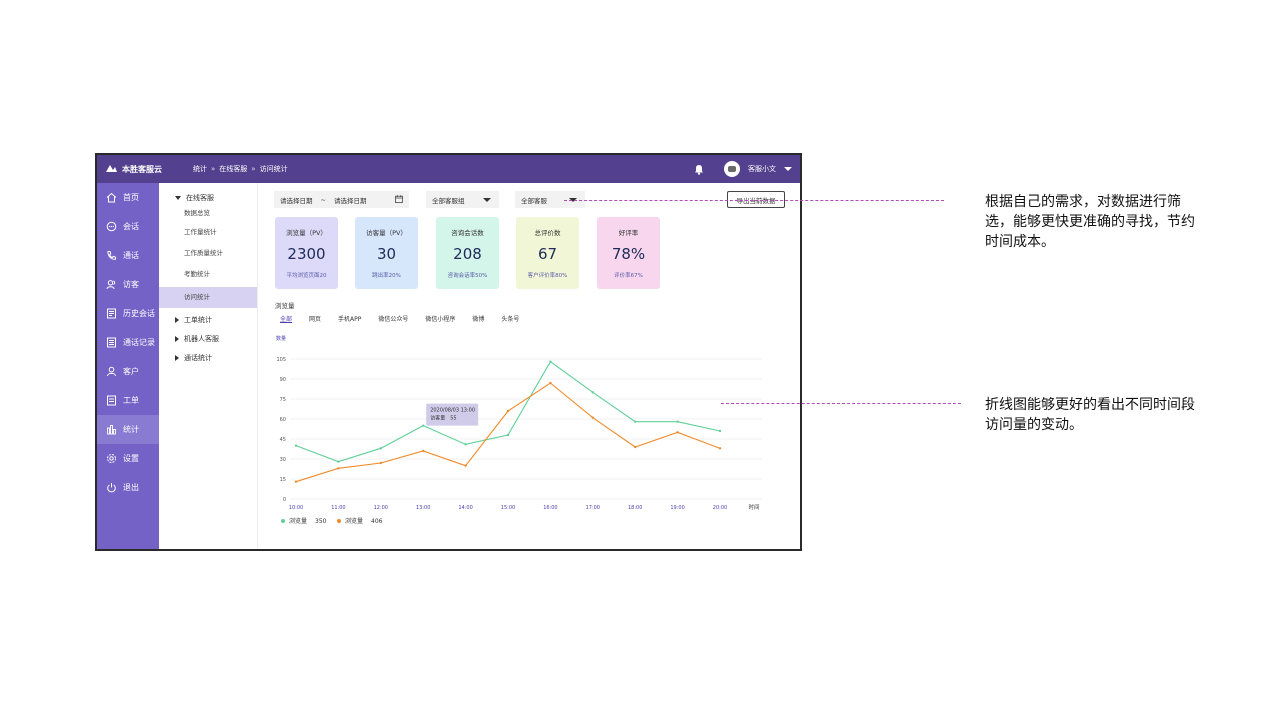  What do you see at coordinates (139, 342) in the screenshot?
I see `sidebar-item-label: 通话记录` at bounding box center [139, 342].